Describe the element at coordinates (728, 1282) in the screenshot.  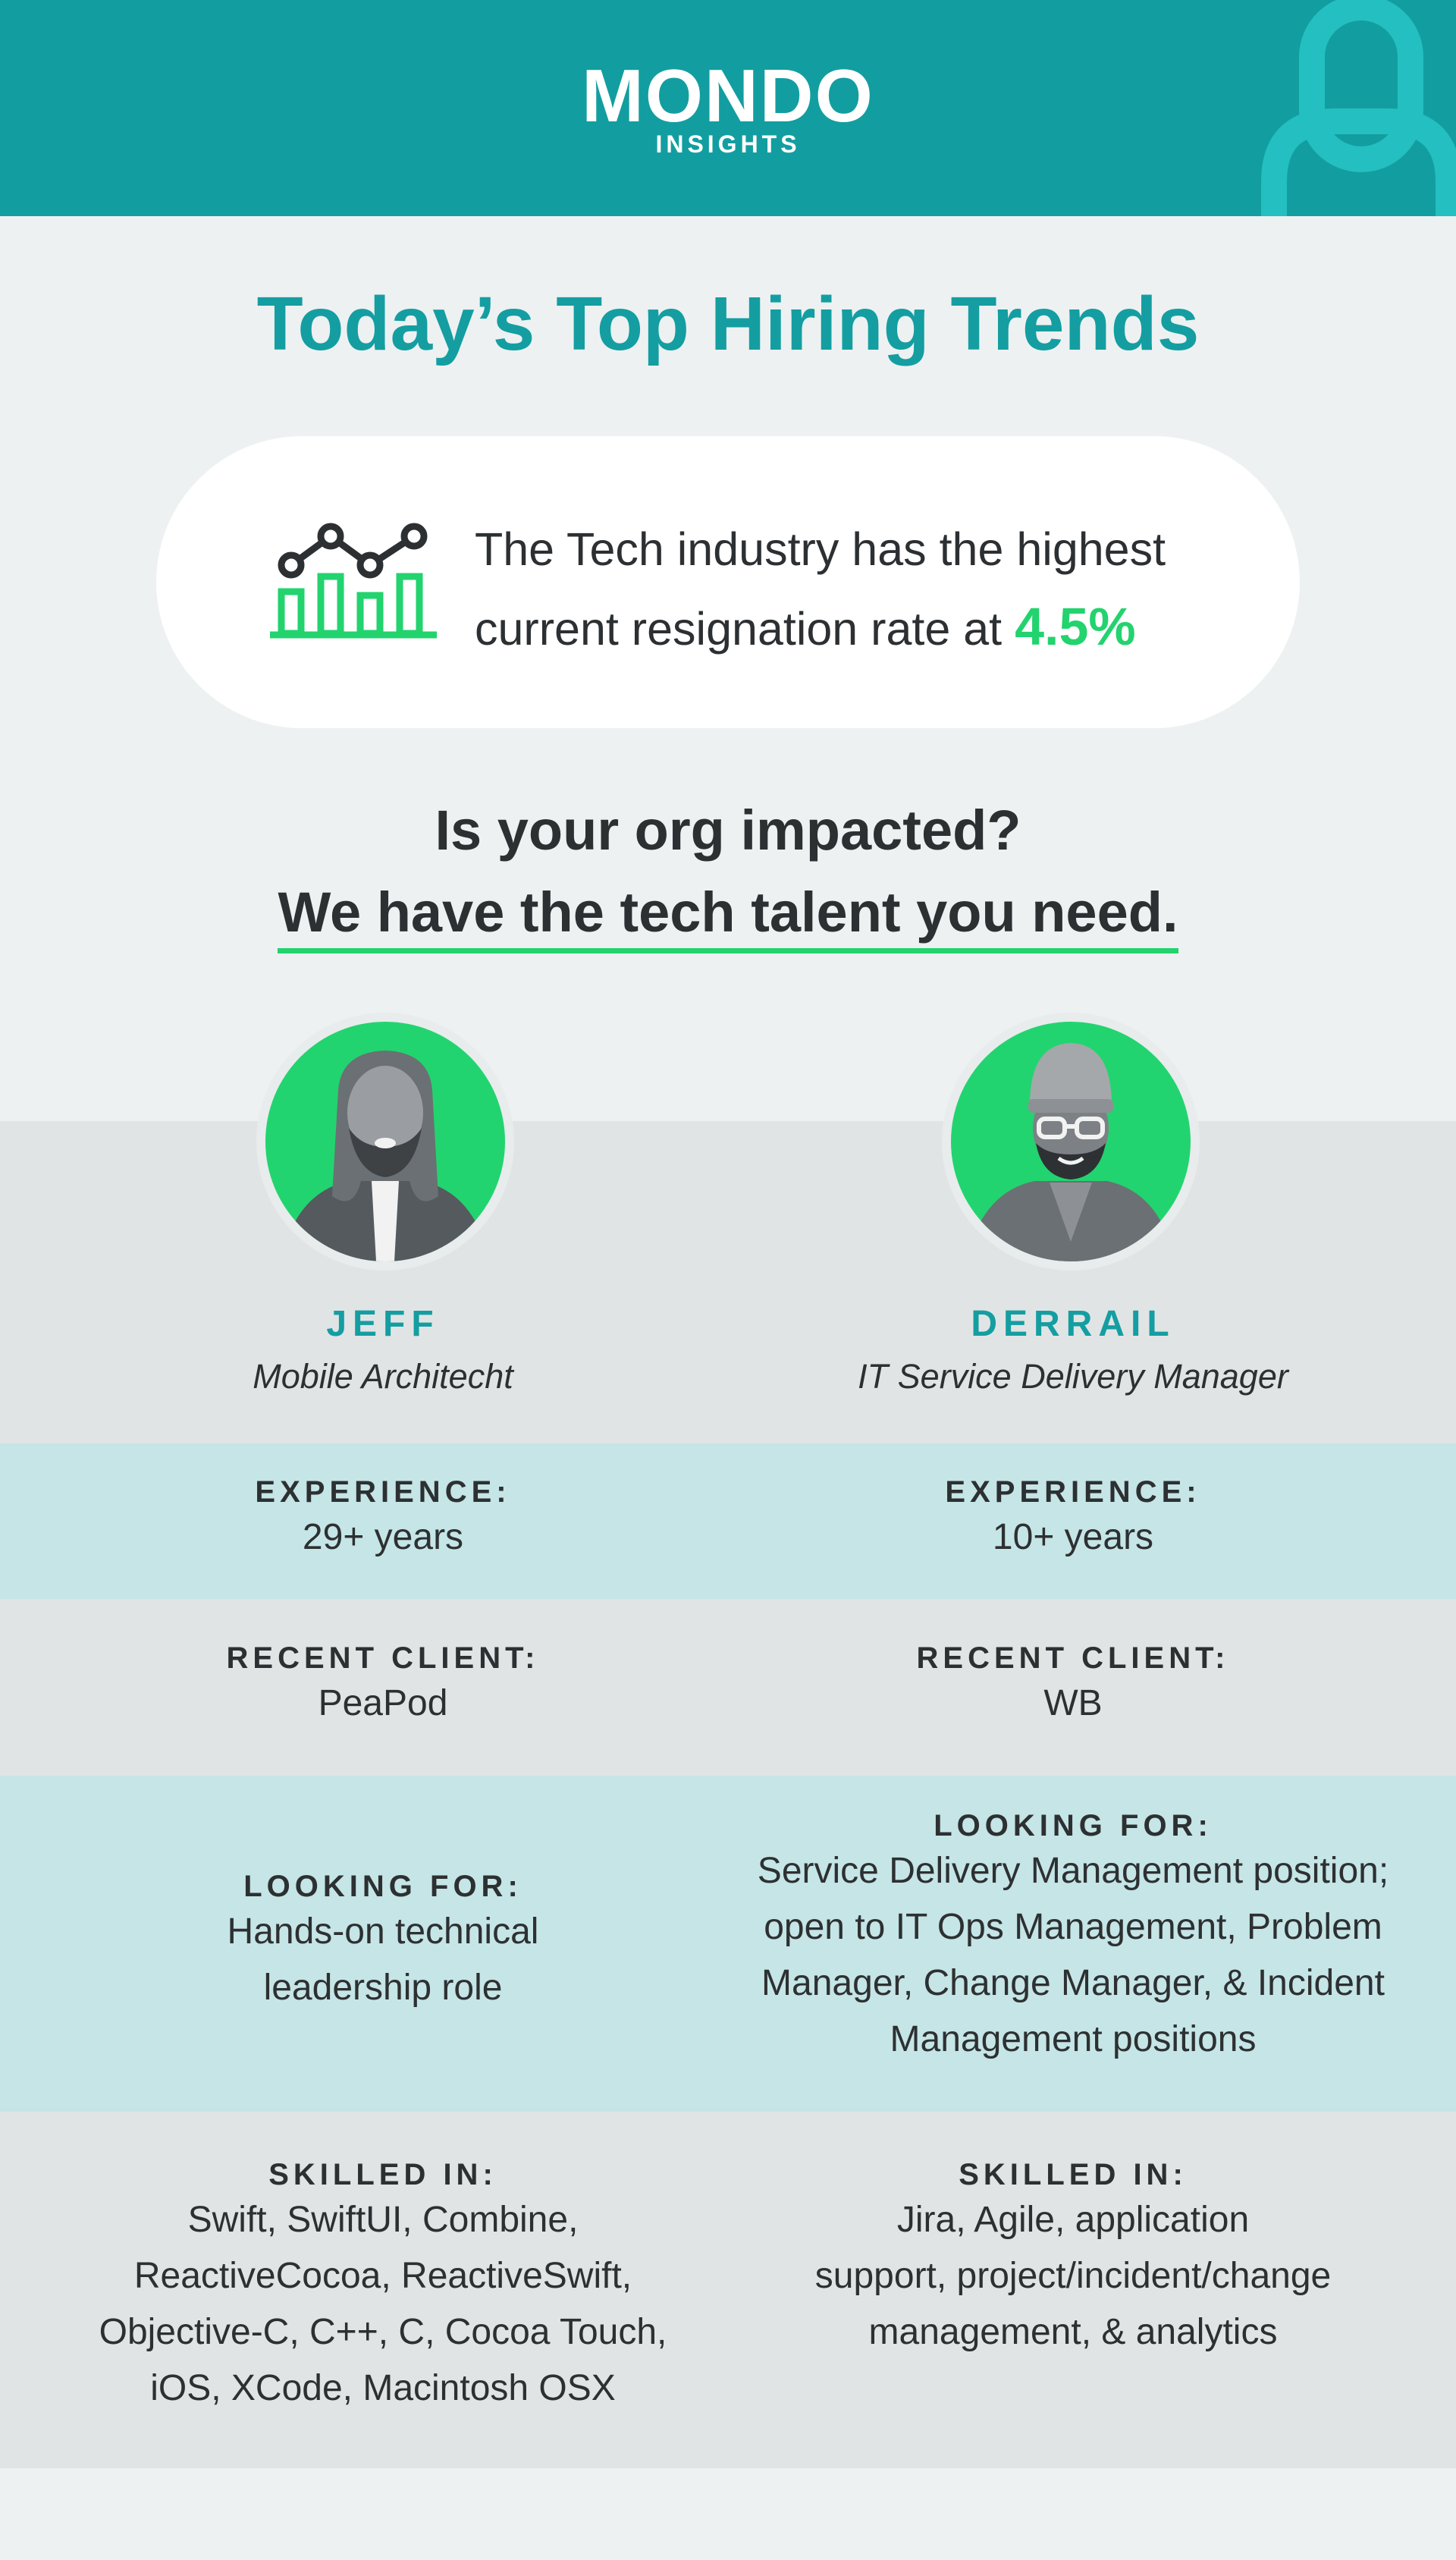
I see `profile-band` at that location.